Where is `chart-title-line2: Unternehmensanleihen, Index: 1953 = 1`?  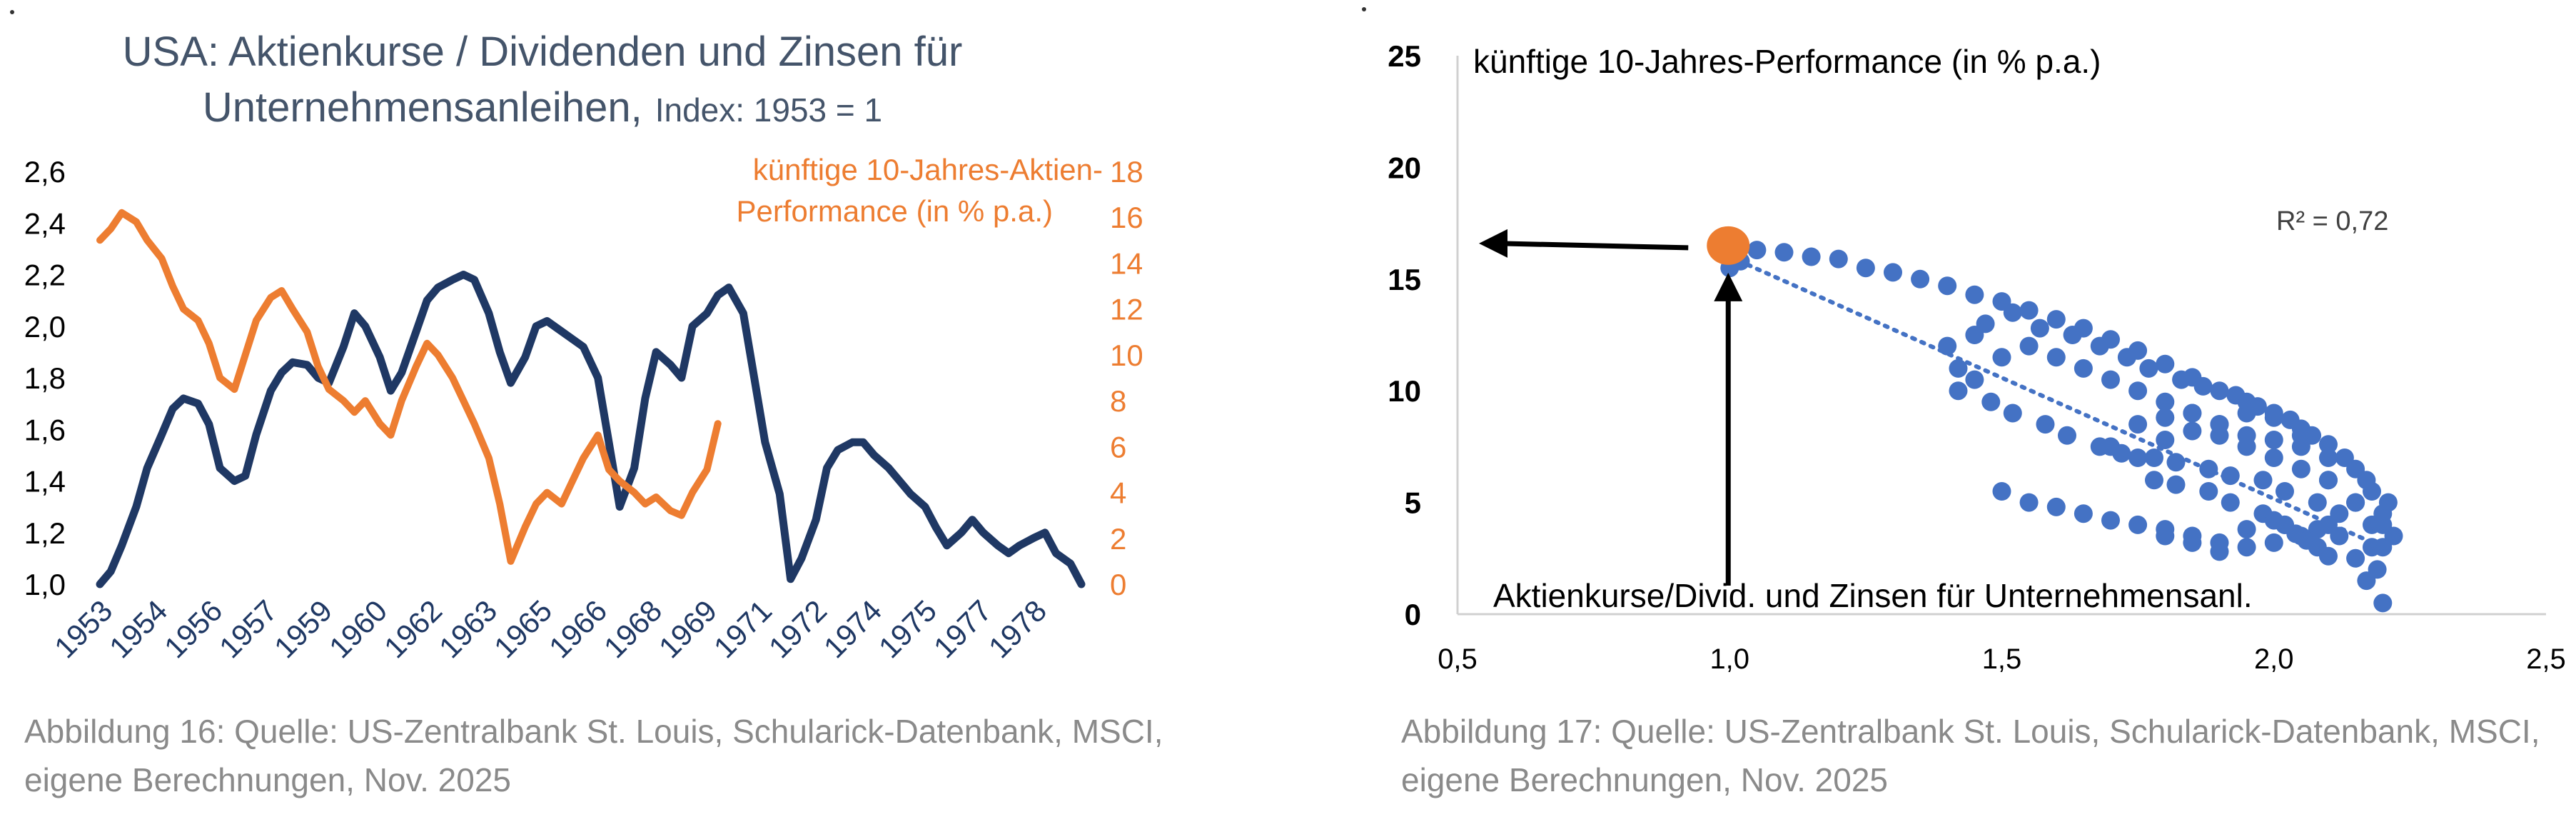 chart-title-line2: Unternehmensanleihen, Index: 1953 = 1 is located at coordinates (542, 107).